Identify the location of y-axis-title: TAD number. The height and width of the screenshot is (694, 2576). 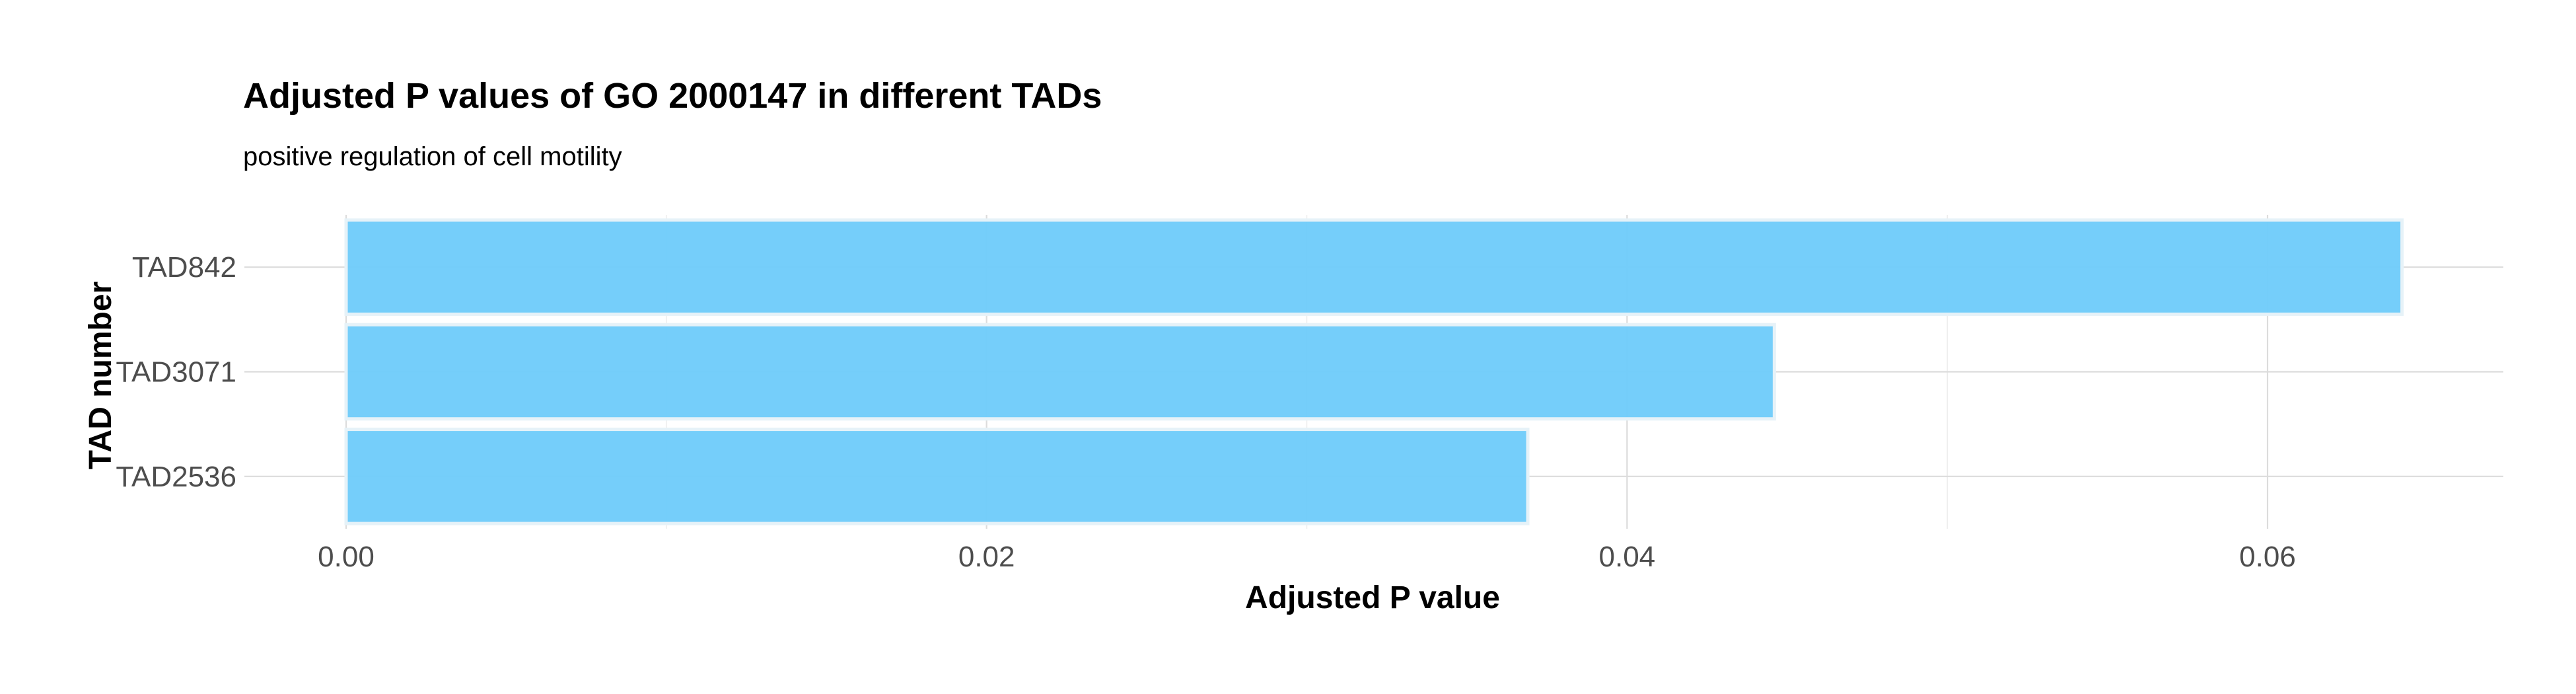
(101, 375).